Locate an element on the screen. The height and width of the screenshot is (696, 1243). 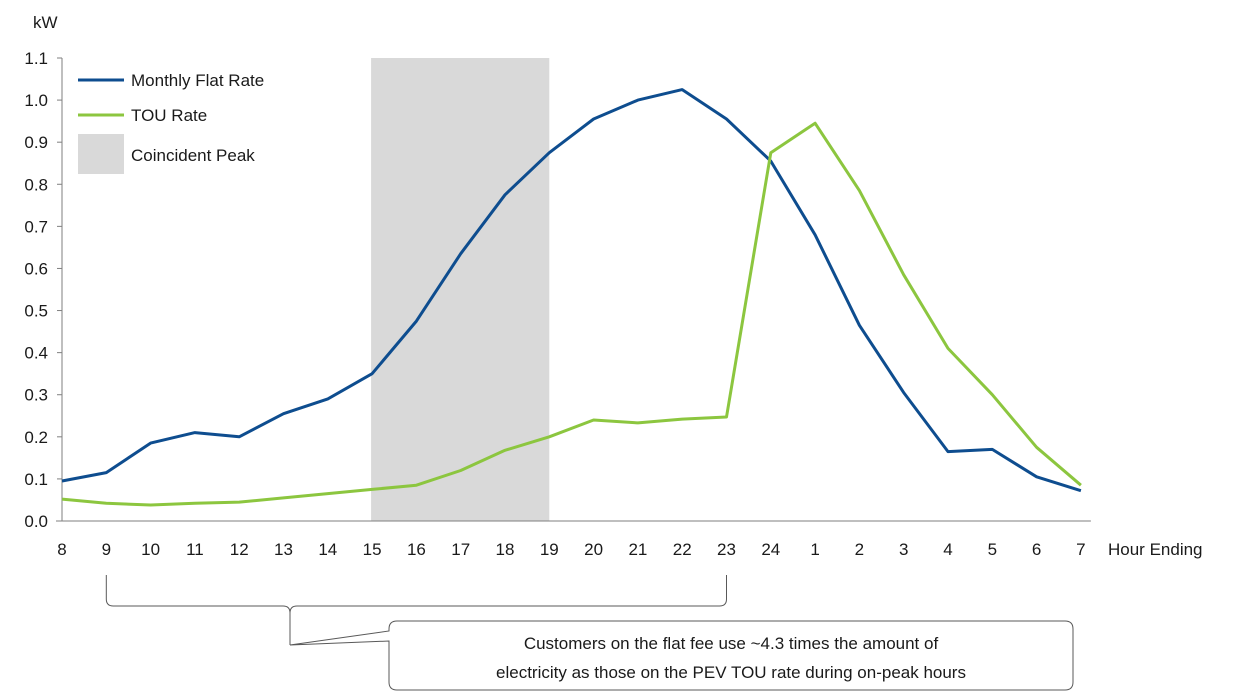
x-tick-label: 8 is located at coordinates (61, 549).